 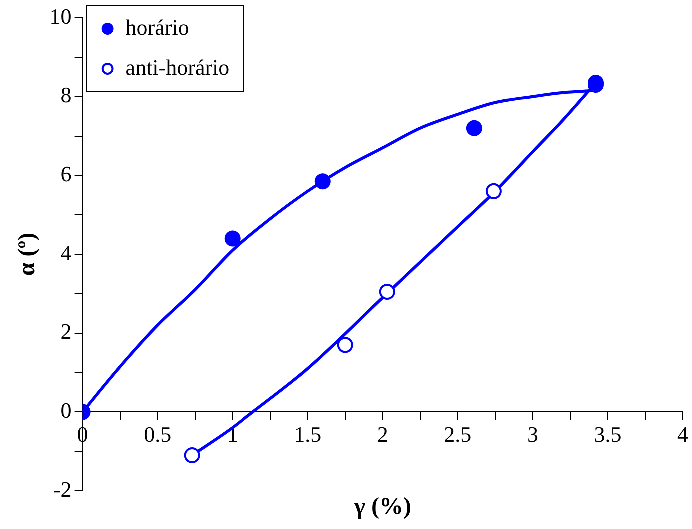 What do you see at coordinates (62, 489) in the screenshot?
I see `y-tick-label: -2` at bounding box center [62, 489].